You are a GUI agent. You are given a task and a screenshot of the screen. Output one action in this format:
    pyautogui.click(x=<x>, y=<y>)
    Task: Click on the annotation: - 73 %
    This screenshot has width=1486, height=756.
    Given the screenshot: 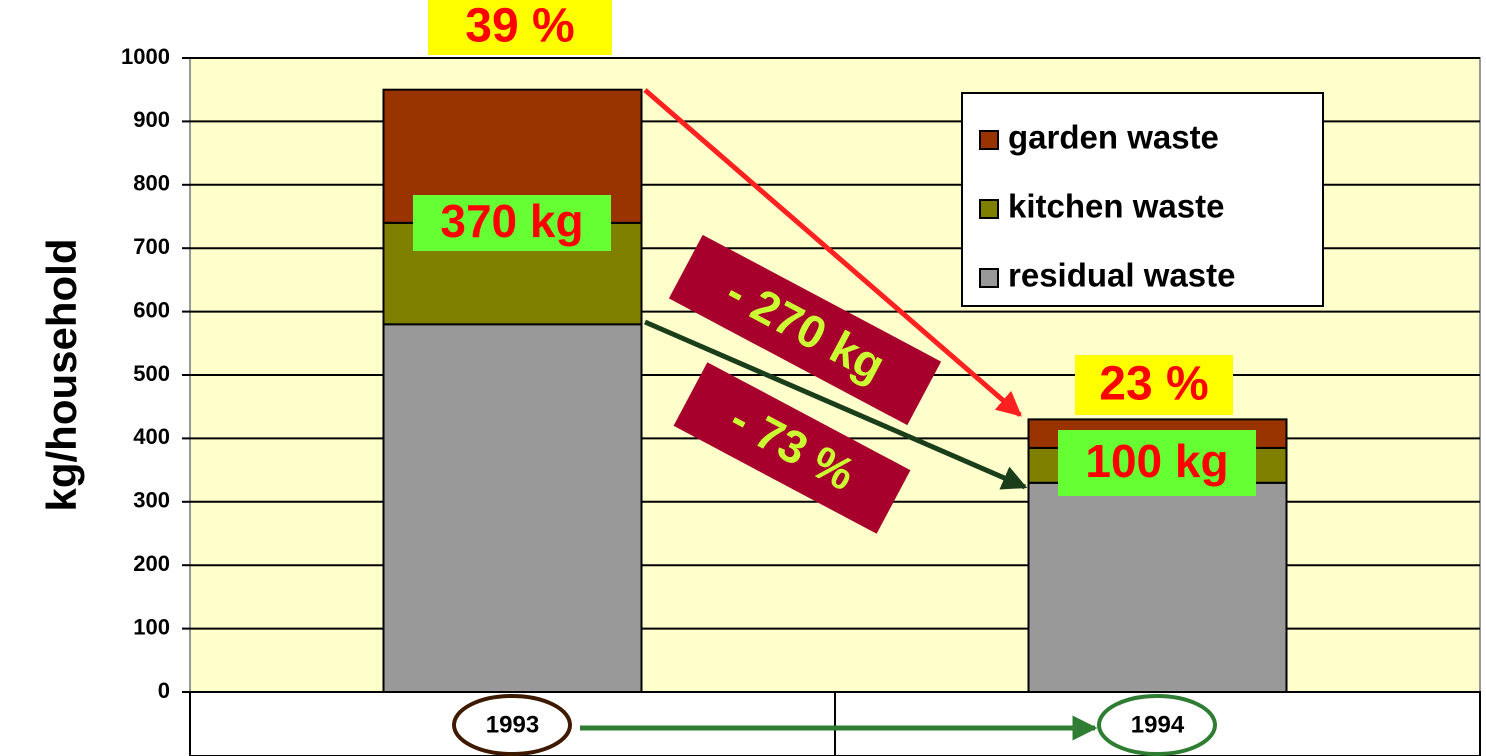 What is the action you would take?
    pyautogui.click(x=792, y=448)
    